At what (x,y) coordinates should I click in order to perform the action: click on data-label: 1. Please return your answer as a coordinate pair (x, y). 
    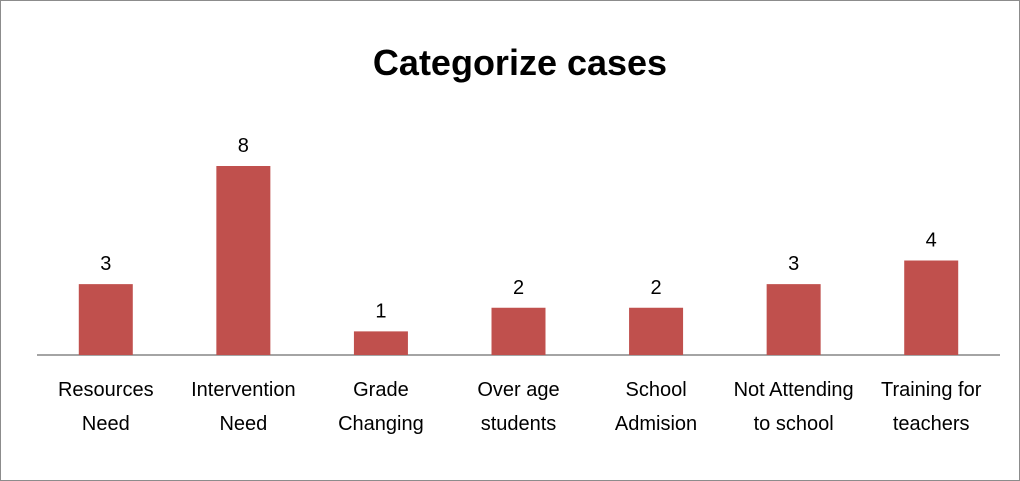
    Looking at the image, I should click on (380, 311).